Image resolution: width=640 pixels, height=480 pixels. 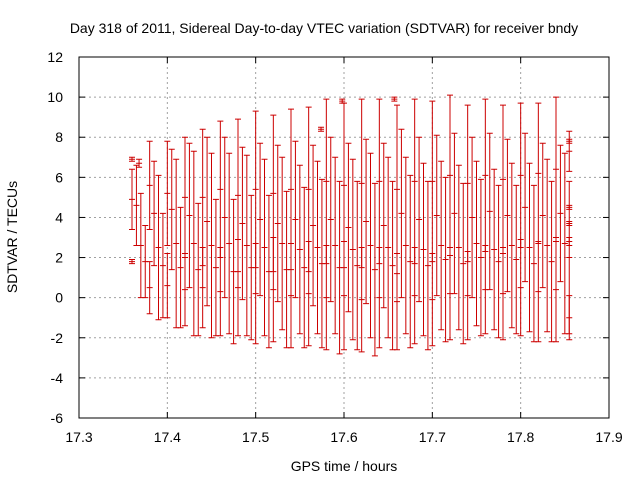 I want to click on y-tick-label: -2, so click(x=57, y=338).